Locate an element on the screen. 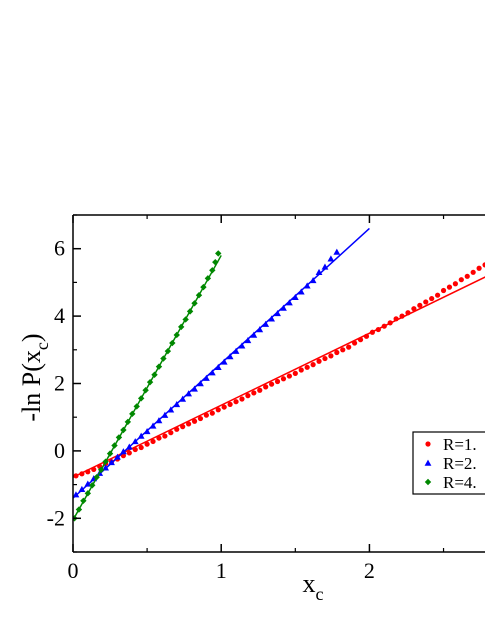  legend-label: R=2. is located at coordinates (460, 463).